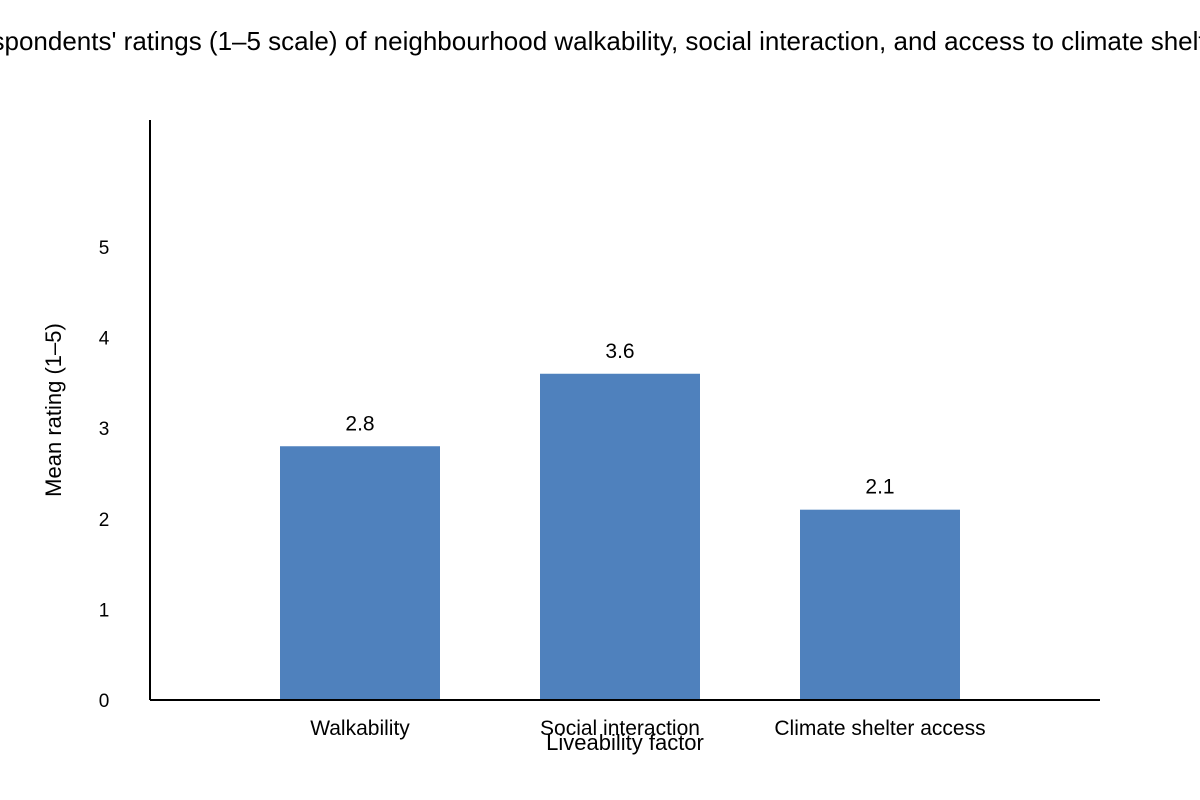 The image size is (1200, 800). I want to click on x-category-label: Climate shelter access, so click(879, 728).